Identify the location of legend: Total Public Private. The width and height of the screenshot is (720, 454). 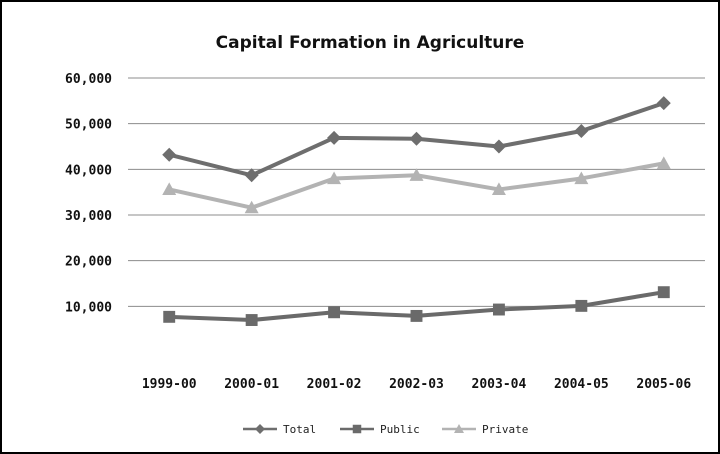
(385, 429).